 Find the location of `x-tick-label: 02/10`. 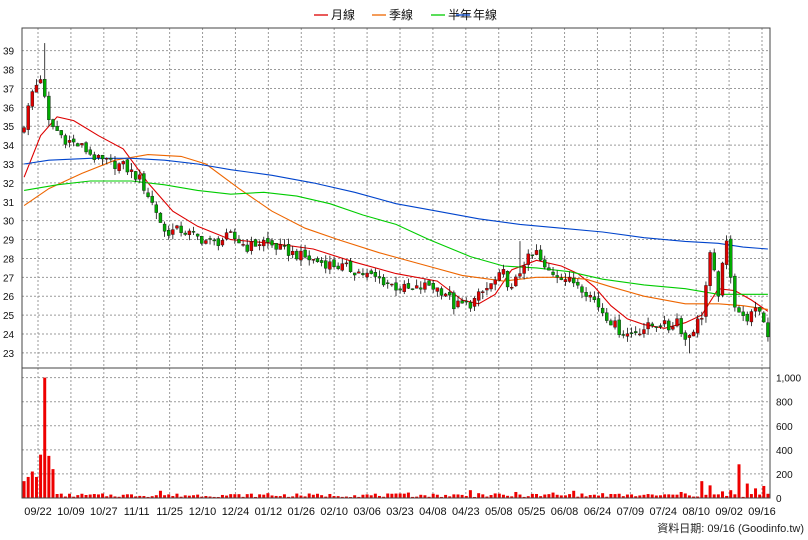

x-tick-label: 02/10 is located at coordinates (334, 512).